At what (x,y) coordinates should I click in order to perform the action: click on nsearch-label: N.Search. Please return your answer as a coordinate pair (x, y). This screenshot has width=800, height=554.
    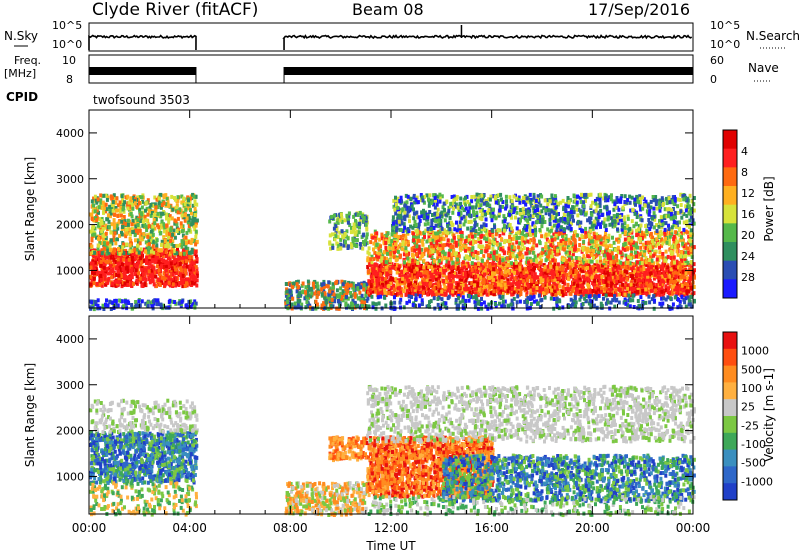
    Looking at the image, I should click on (773, 36).